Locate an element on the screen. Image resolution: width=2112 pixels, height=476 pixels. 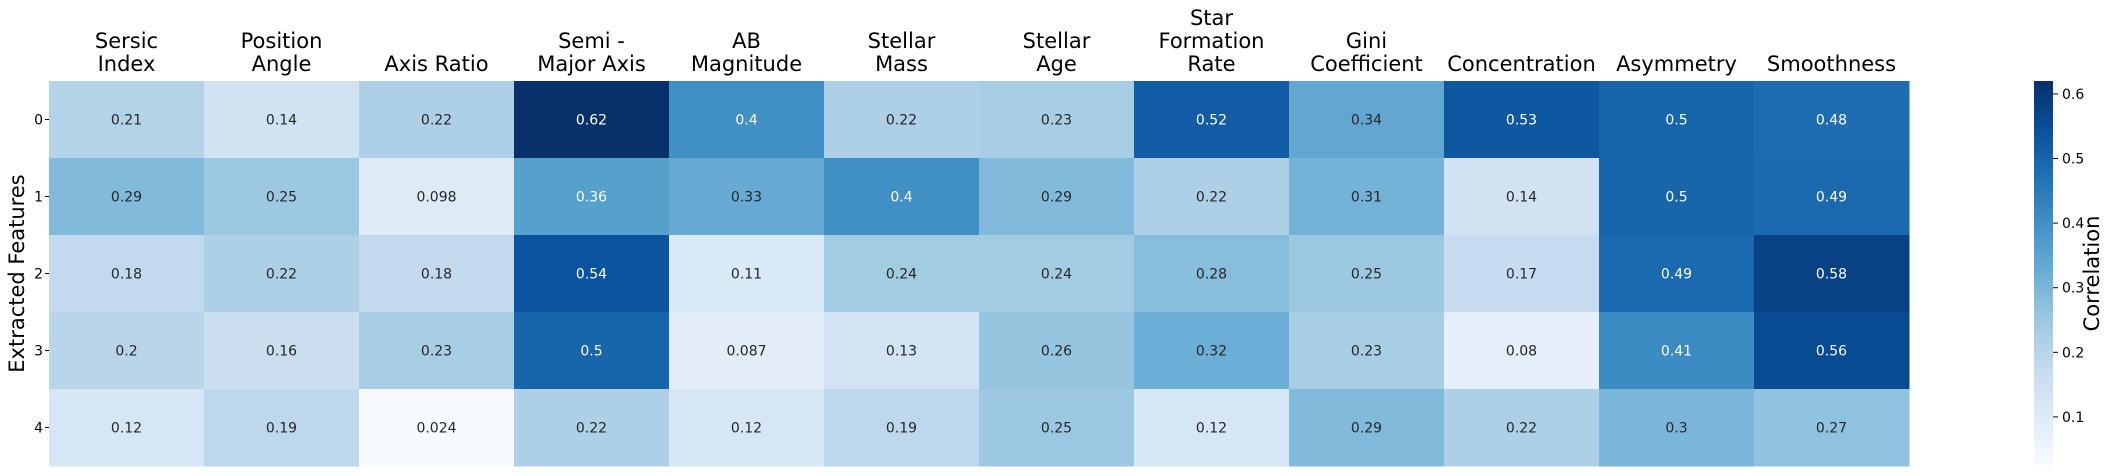
cell-value-label: 0.4 is located at coordinates (901, 198).